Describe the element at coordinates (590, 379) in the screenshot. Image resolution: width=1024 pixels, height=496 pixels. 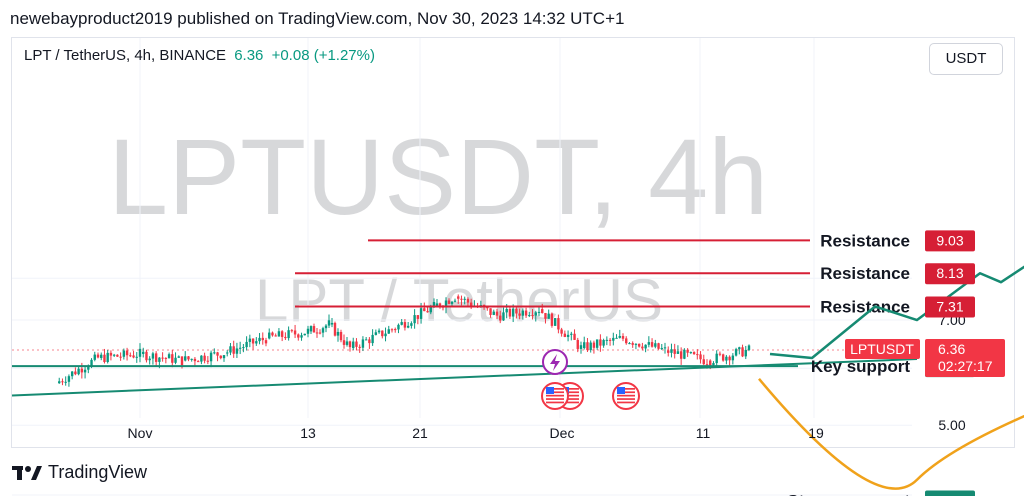
I see `event-icons` at that location.